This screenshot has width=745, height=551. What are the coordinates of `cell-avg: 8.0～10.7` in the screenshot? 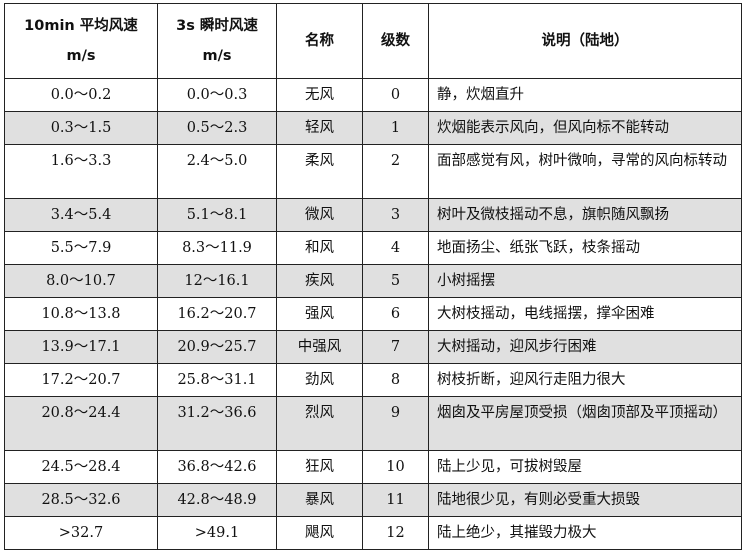 It's located at (81, 281).